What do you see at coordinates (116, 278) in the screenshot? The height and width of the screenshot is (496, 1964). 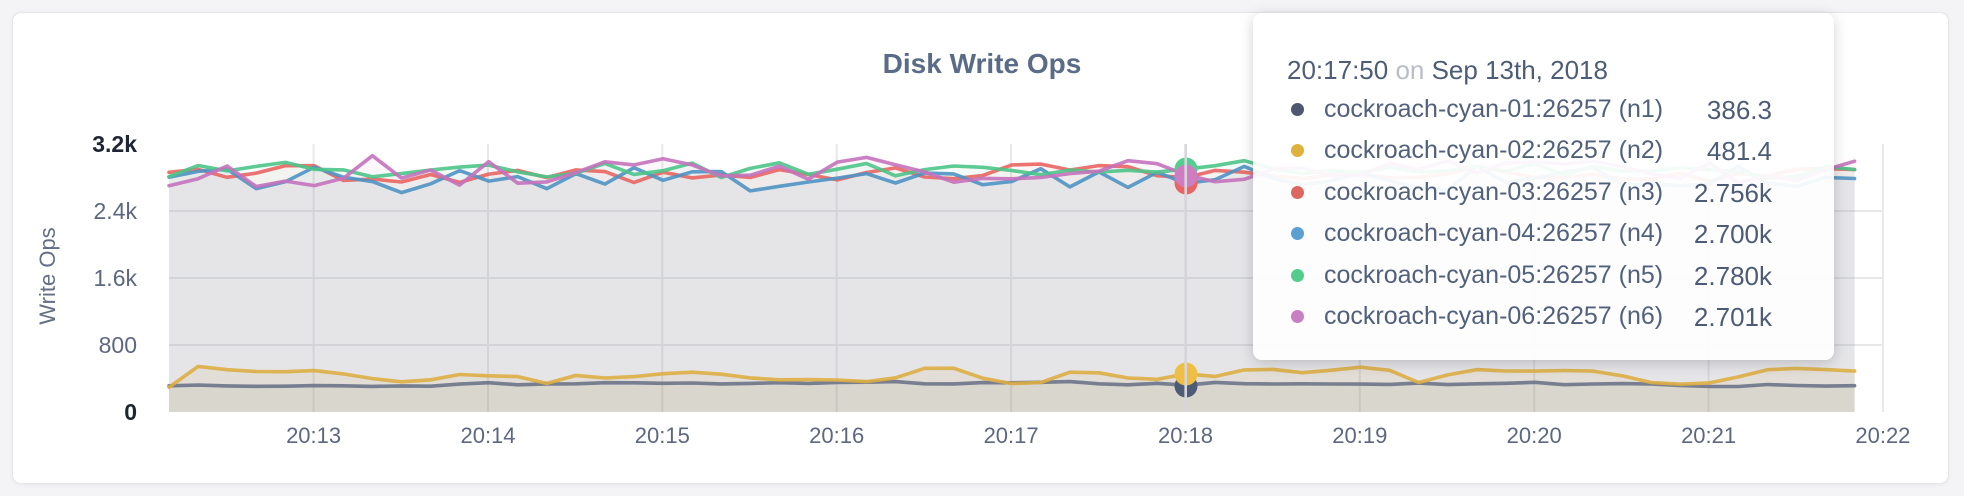 I see `svg-text: 1.6k` at bounding box center [116, 278].